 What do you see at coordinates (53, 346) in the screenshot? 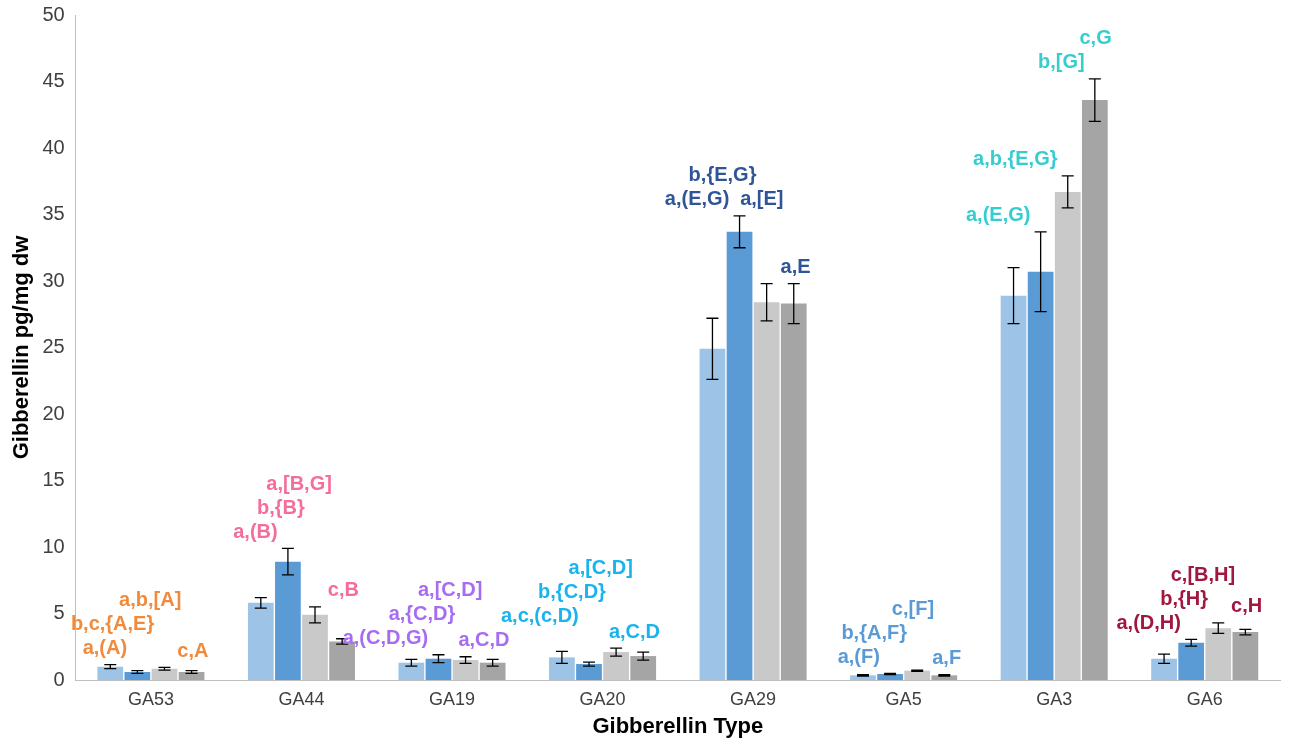
I see `y-tick-label: 25` at bounding box center [53, 346].